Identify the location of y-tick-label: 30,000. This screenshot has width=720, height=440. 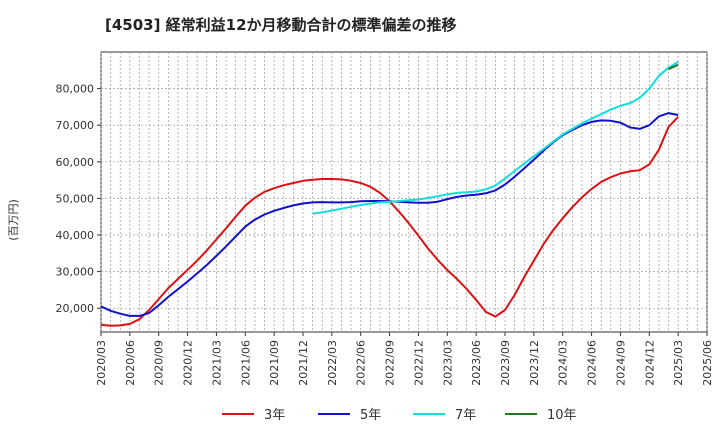
(75, 272).